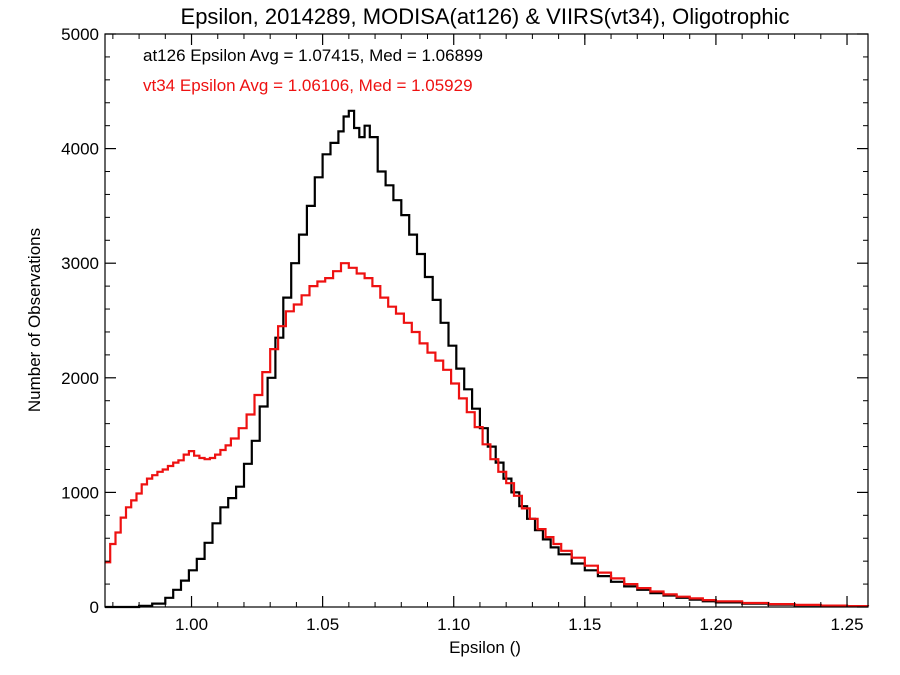 This screenshot has height=675, width=900. Describe the element at coordinates (715, 624) in the screenshot. I see `x-tick-label-4: 1.20` at that location.